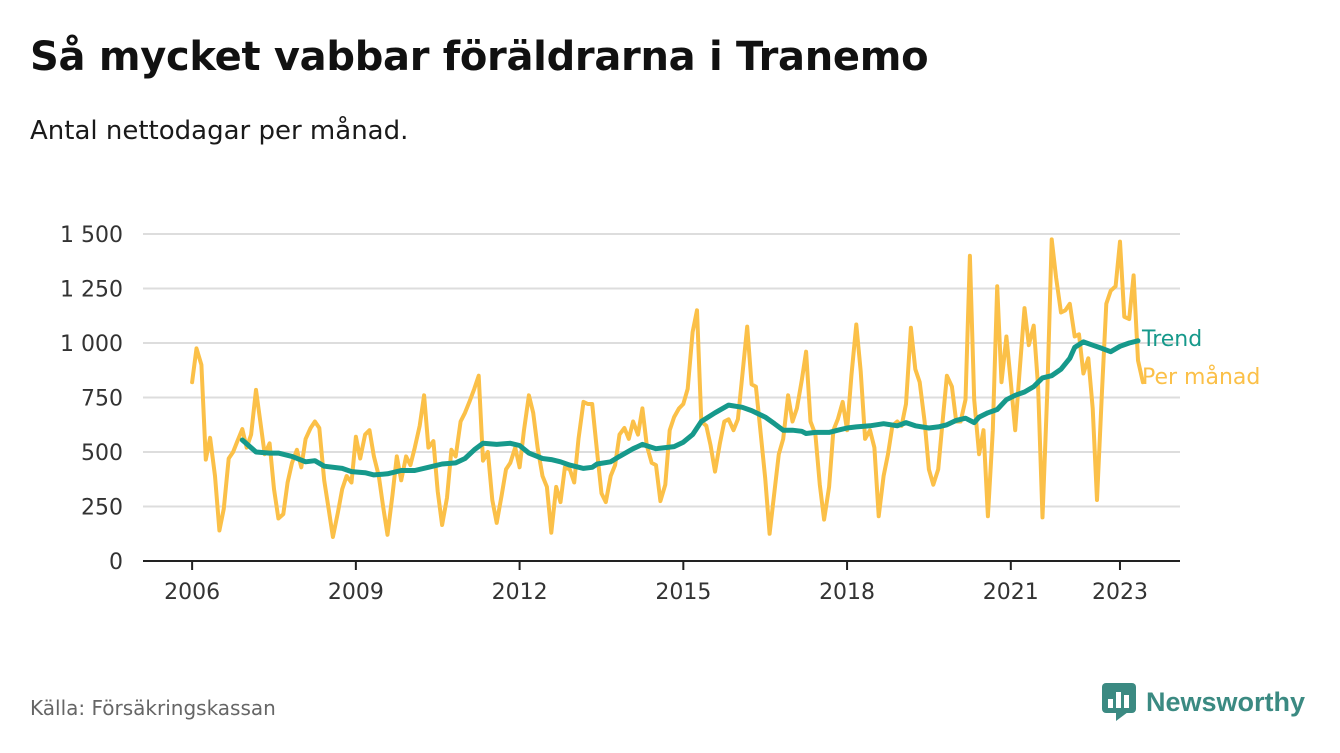 This screenshot has height=753, width=1340. What do you see at coordinates (1119, 702) in the screenshot?
I see `newsworthy-logo-icon` at bounding box center [1119, 702].